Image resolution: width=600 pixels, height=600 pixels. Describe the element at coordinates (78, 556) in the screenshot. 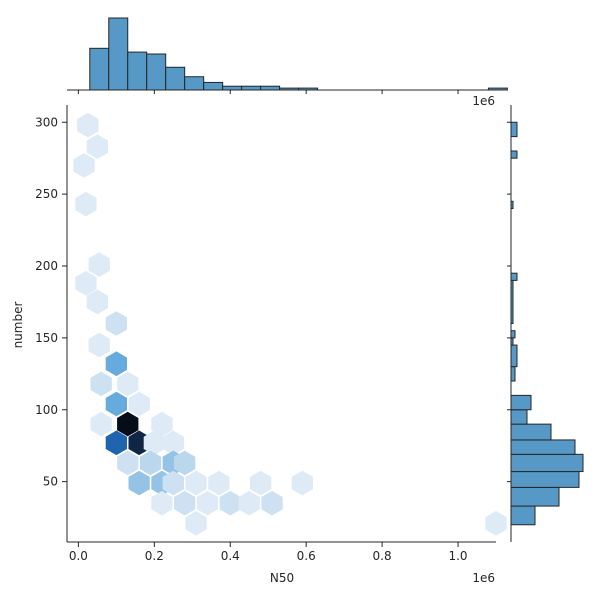

I see `x-tick-label: 0.0` at that location.